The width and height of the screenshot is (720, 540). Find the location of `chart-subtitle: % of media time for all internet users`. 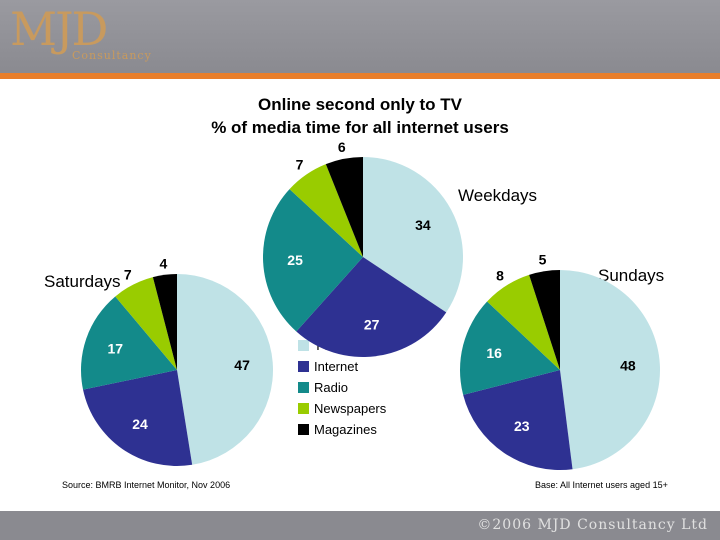

chart-subtitle: % of media time for all internet users is located at coordinates (360, 127).